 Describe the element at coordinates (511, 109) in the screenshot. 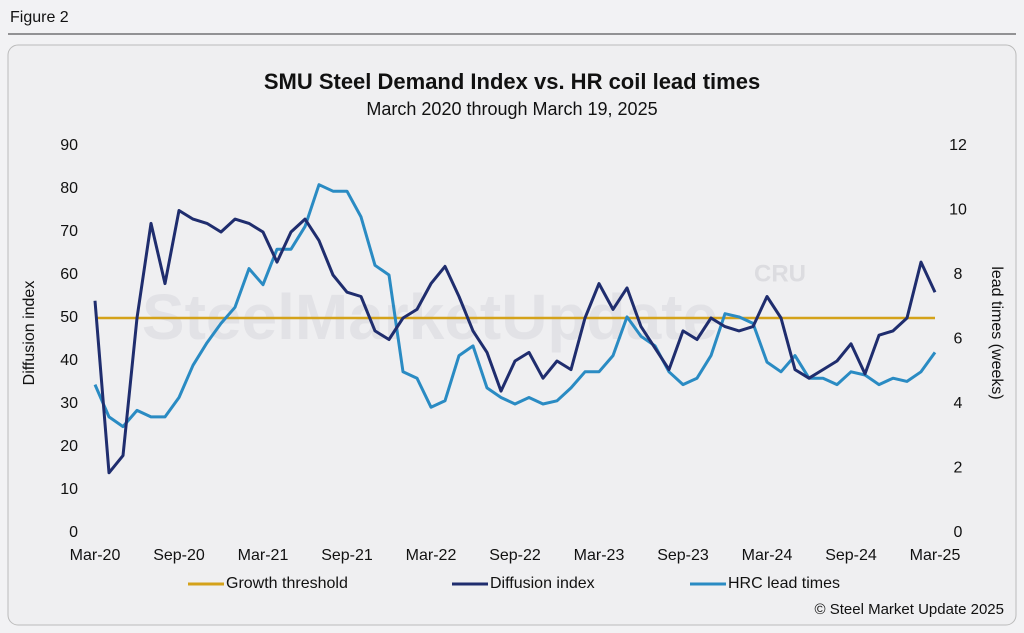

I see `chart-subtitle: March 2020 through March 19, 2025` at that location.